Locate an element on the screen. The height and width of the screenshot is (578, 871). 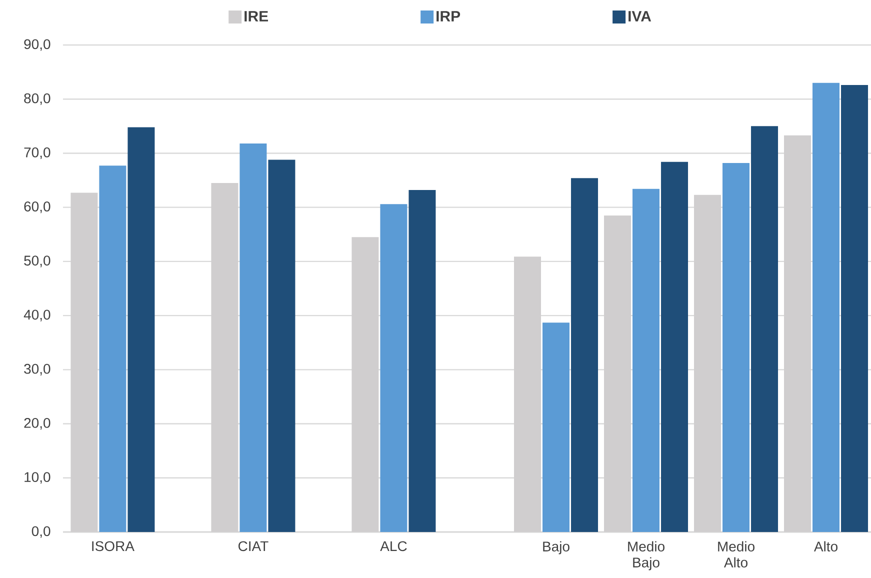
y-tick-label: 30,0 is located at coordinates (37, 370).